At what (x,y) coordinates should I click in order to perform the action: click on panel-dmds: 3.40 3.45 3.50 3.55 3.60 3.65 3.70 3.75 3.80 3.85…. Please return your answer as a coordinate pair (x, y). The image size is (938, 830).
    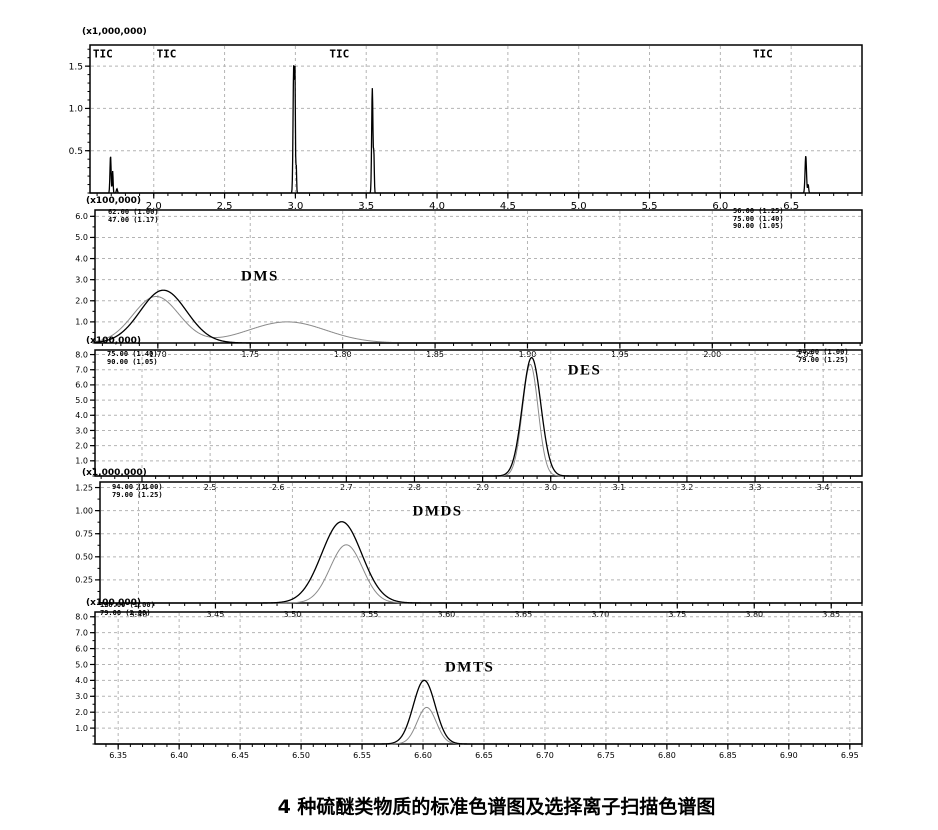
    Looking at the image, I should click on (469, 550).